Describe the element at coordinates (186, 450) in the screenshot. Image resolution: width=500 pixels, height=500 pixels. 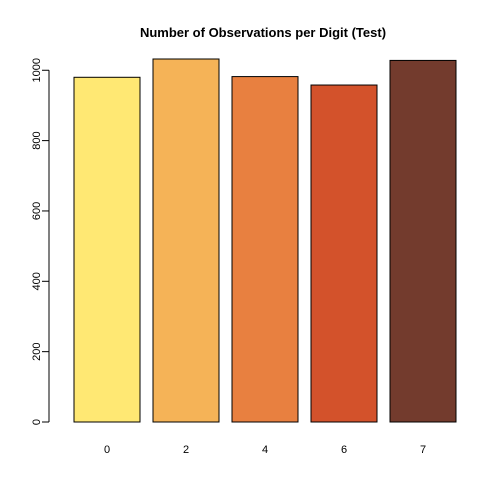
I see `x-tick-label: 2` at that location.